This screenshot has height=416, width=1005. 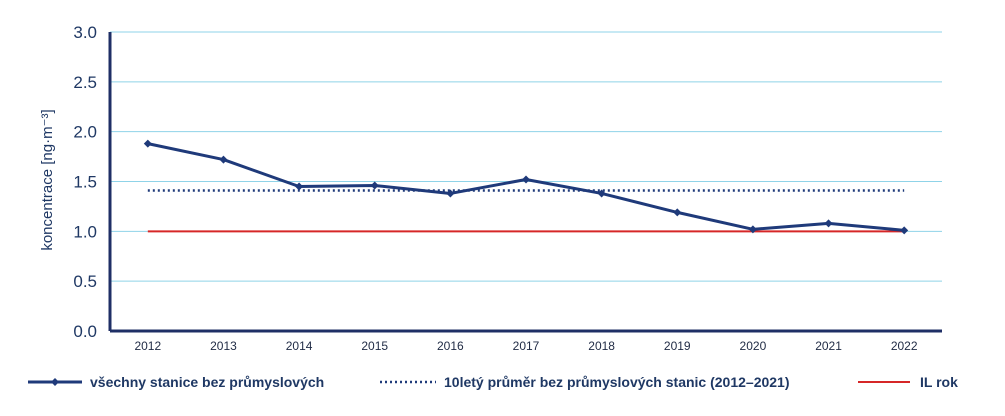 I want to click on y-tick-labels: 0.0 0.5 1.0 1.5 2.0 2.5 3.0, so click(x=85, y=182).